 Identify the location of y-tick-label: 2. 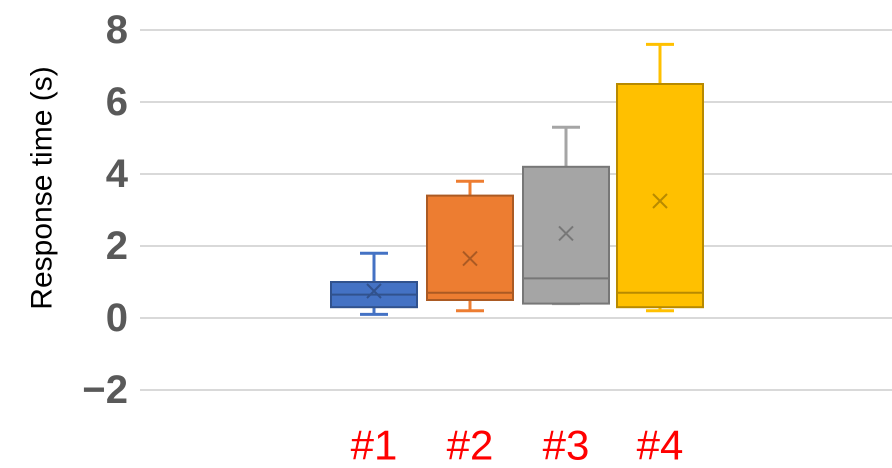
(117, 246).